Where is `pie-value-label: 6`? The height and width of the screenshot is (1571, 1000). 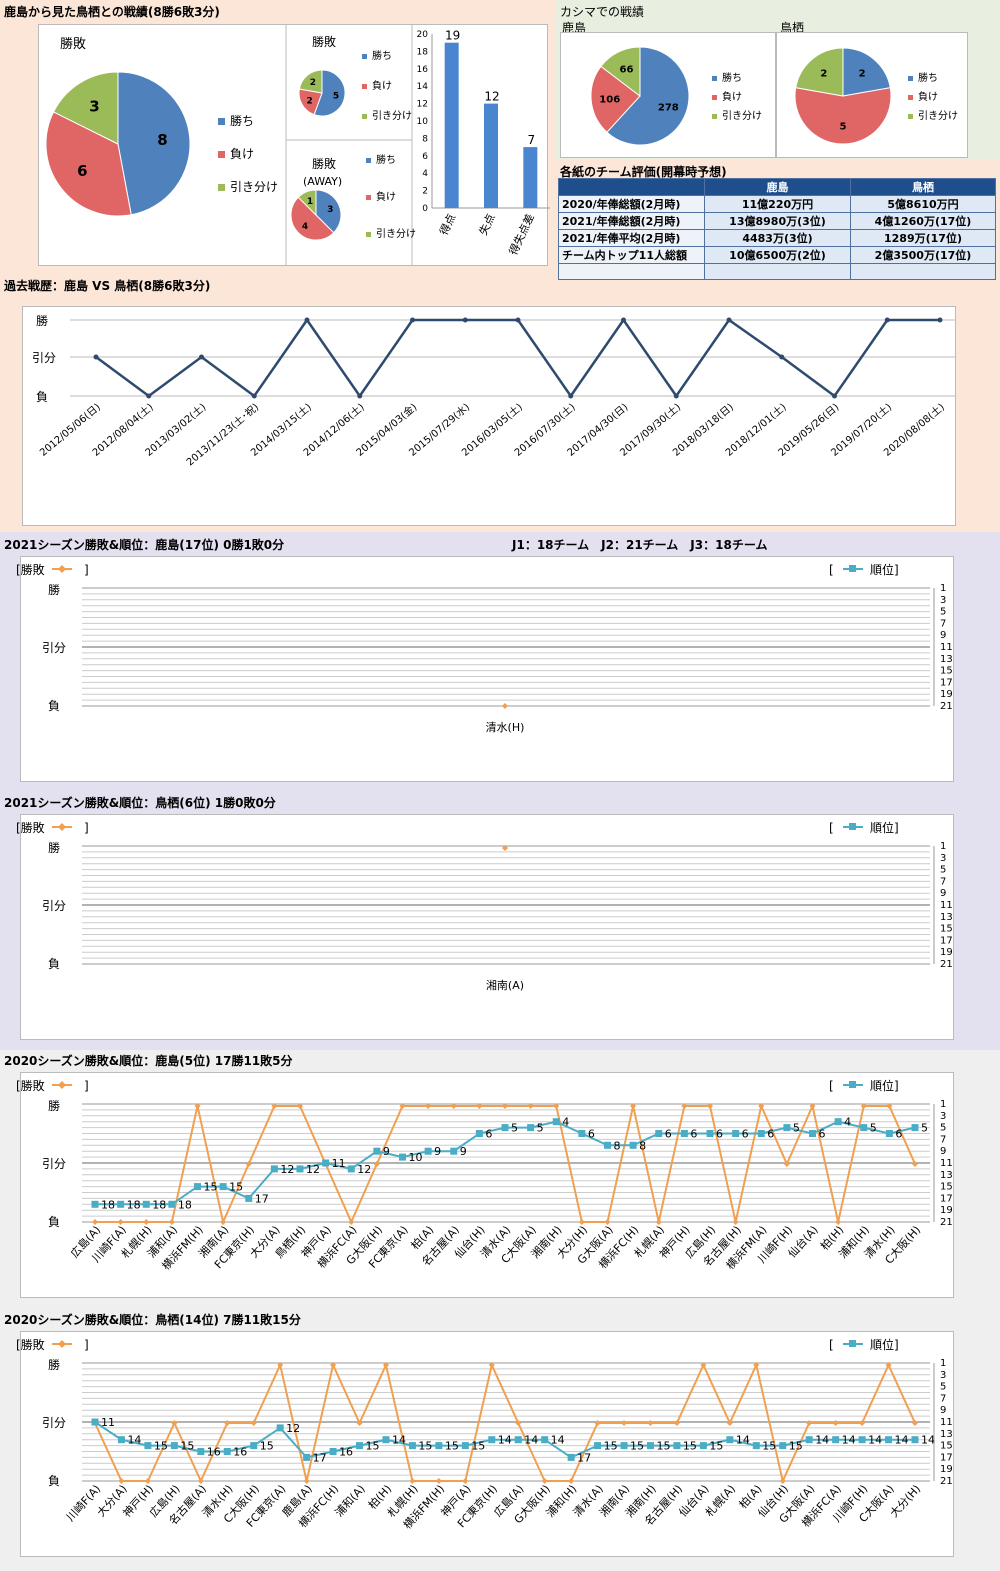 pie-value-label: 6 is located at coordinates (82, 171).